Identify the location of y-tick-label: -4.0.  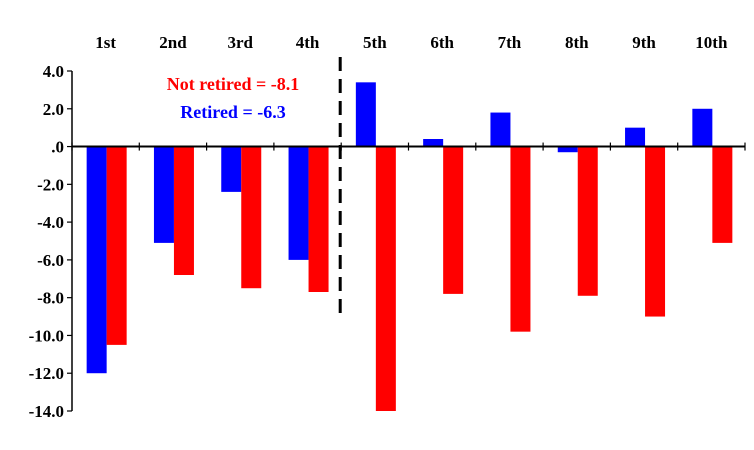
(50, 222).